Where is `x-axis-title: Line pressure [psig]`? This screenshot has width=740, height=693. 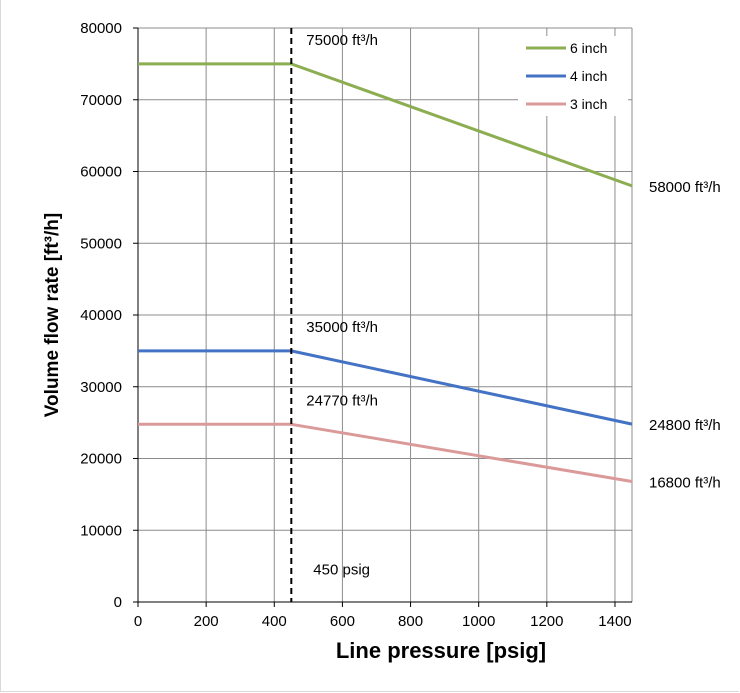 x-axis-title: Line pressure [psig] is located at coordinates (441, 650).